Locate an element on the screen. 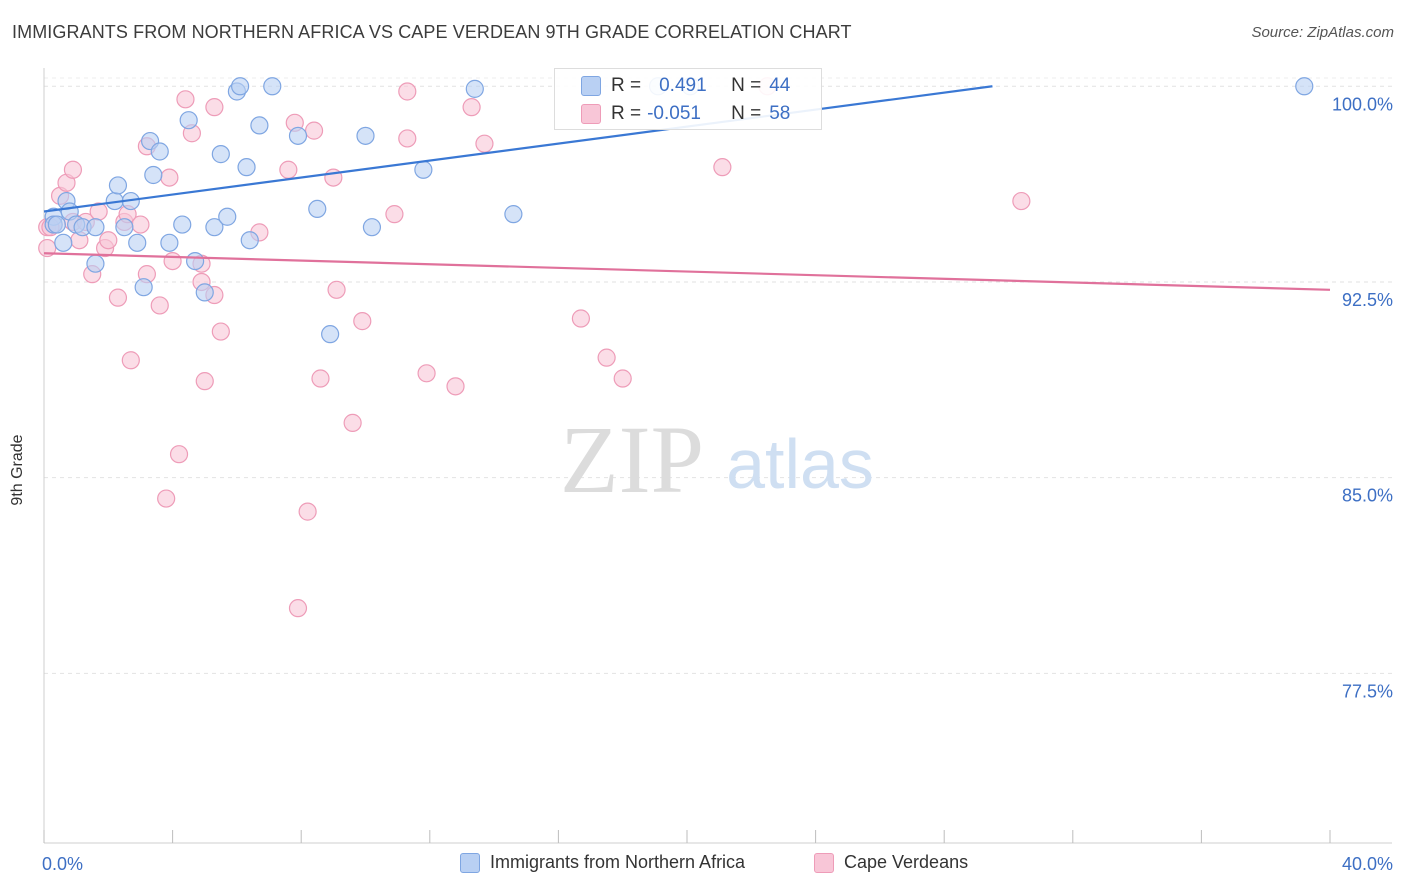  source-label: Source: ZipAtlas.com is located at coordinates (1322, 32).